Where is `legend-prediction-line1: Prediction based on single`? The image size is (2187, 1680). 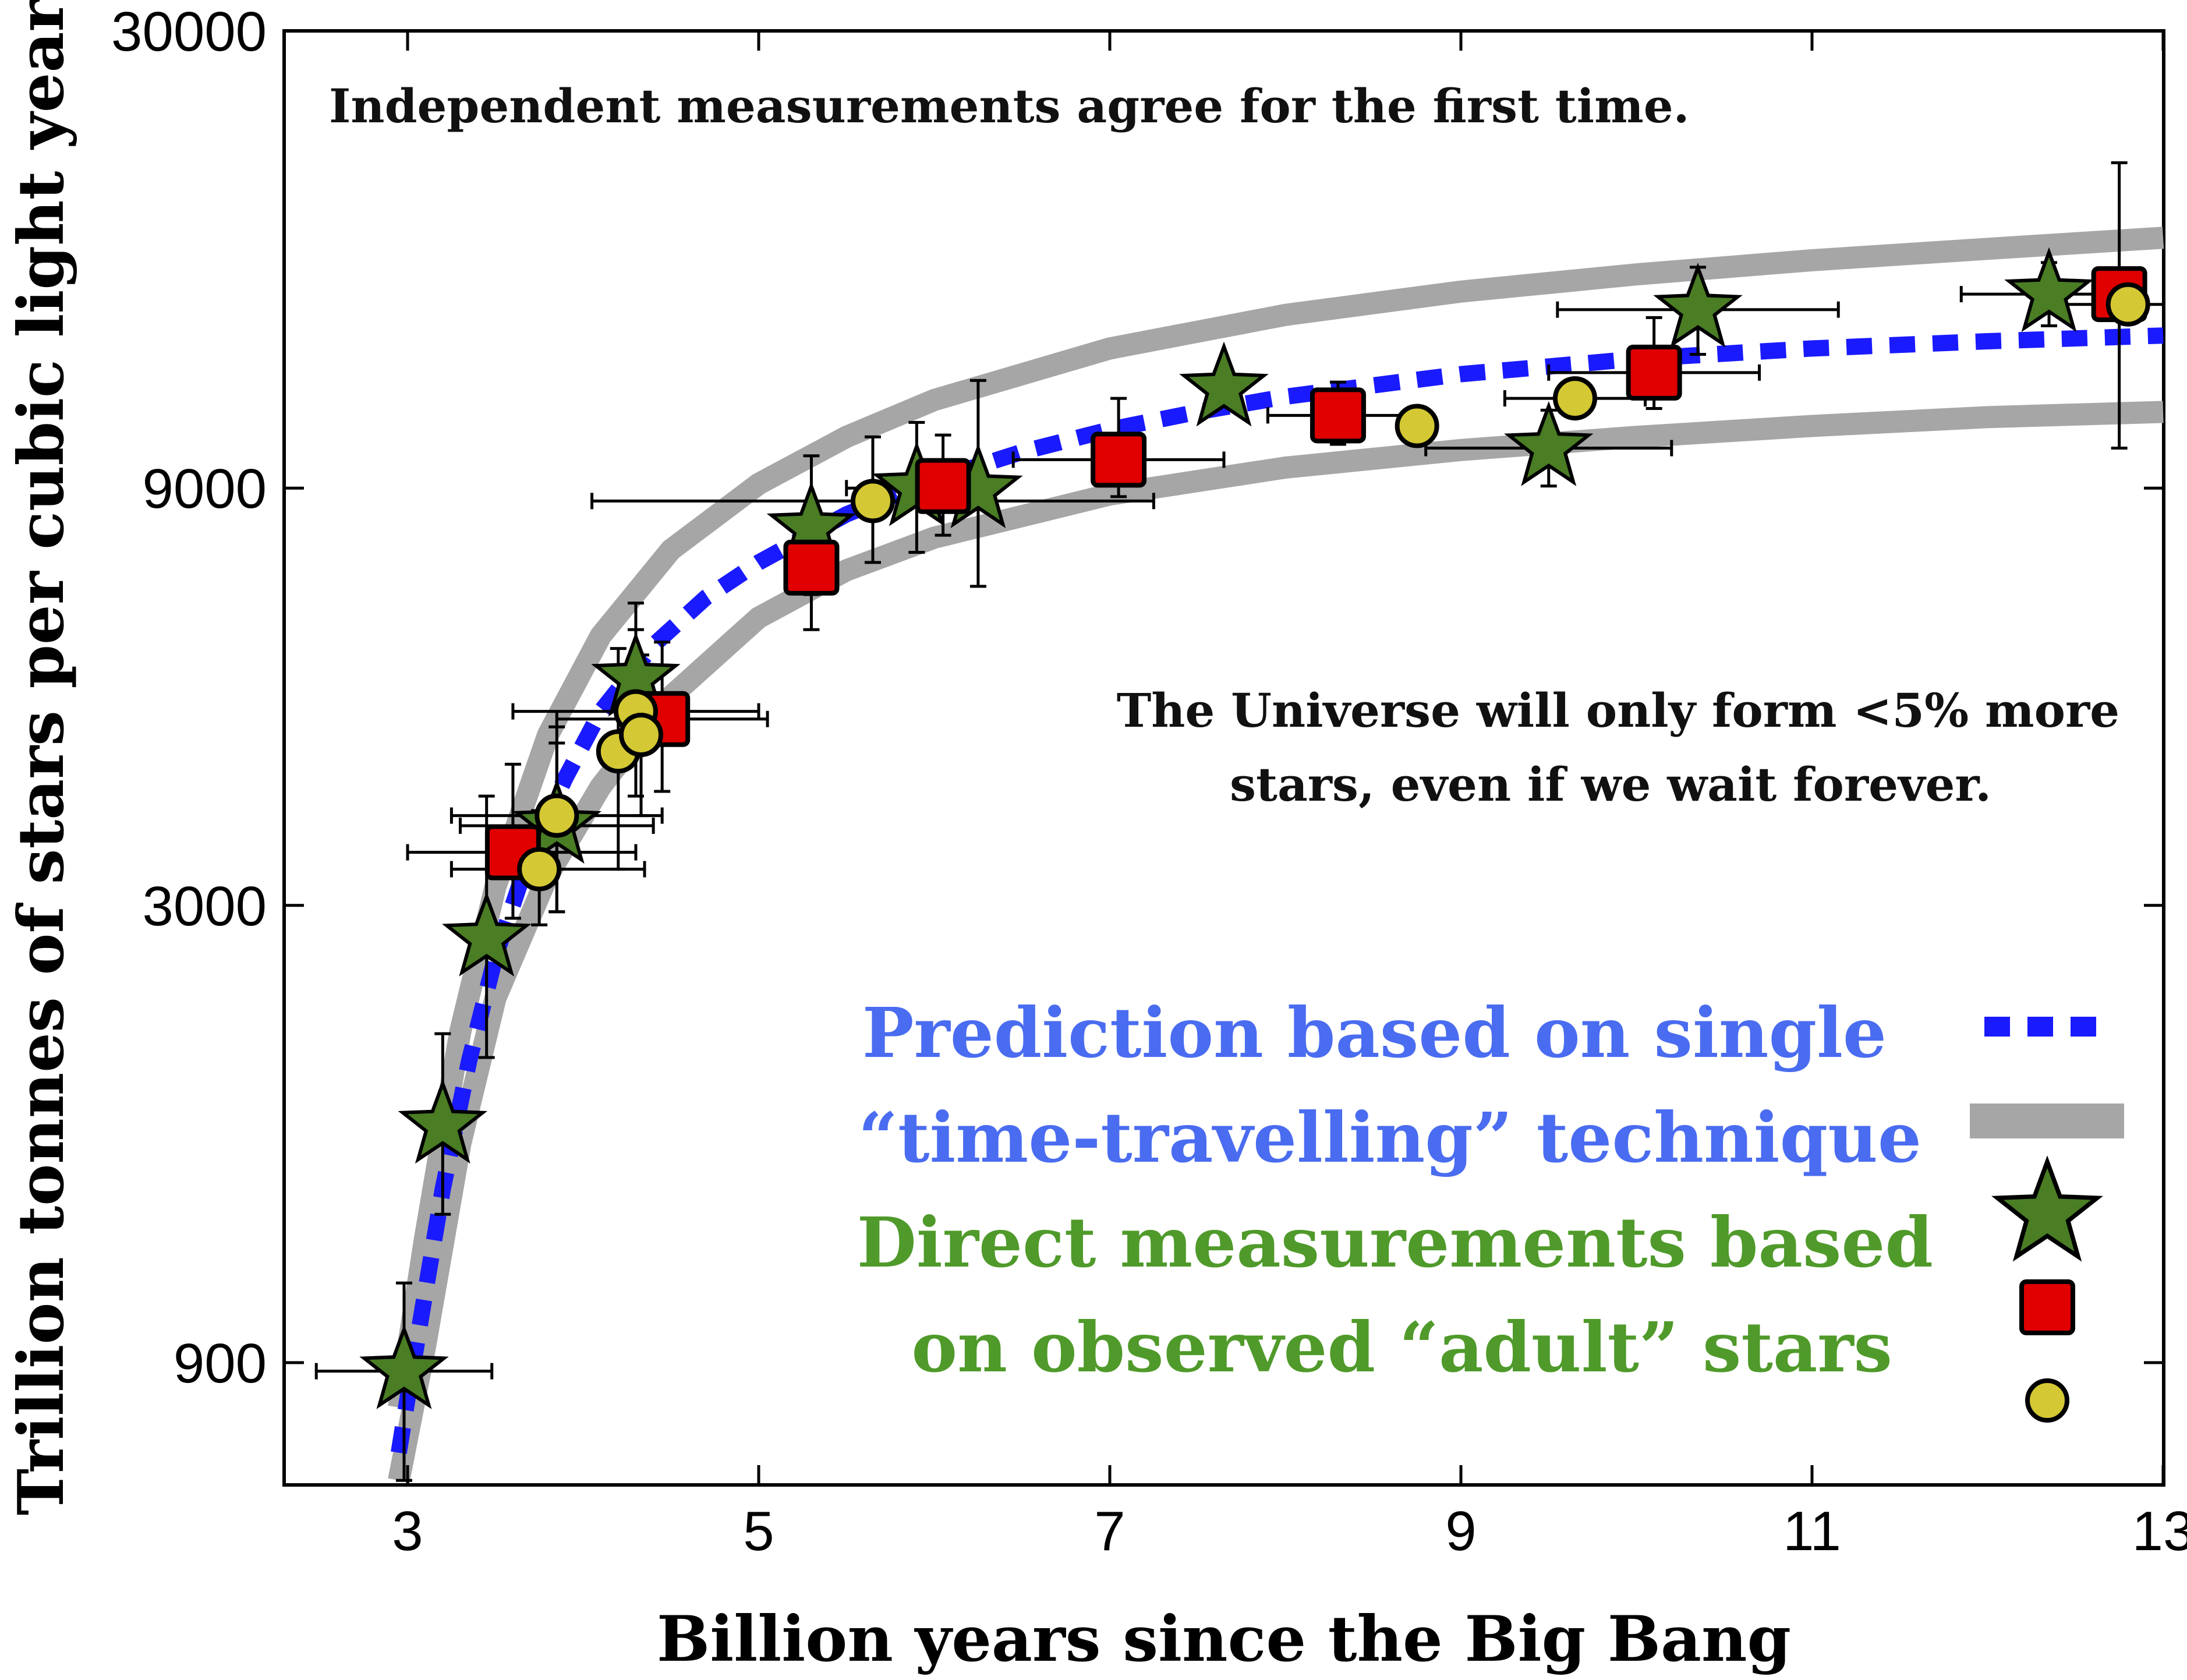 legend-prediction-line1: Prediction based on single is located at coordinates (1374, 1032).